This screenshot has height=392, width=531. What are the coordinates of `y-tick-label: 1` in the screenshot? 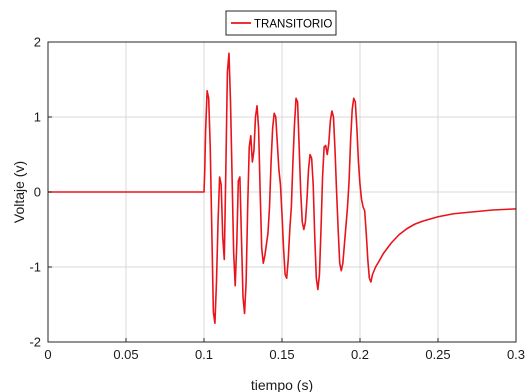 It's located at (37, 117).